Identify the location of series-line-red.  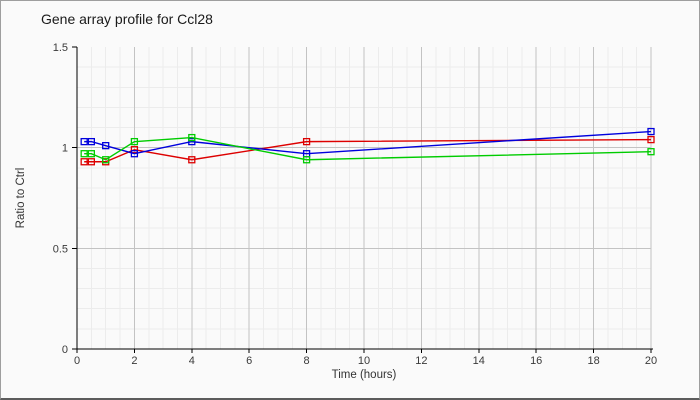
(368, 150).